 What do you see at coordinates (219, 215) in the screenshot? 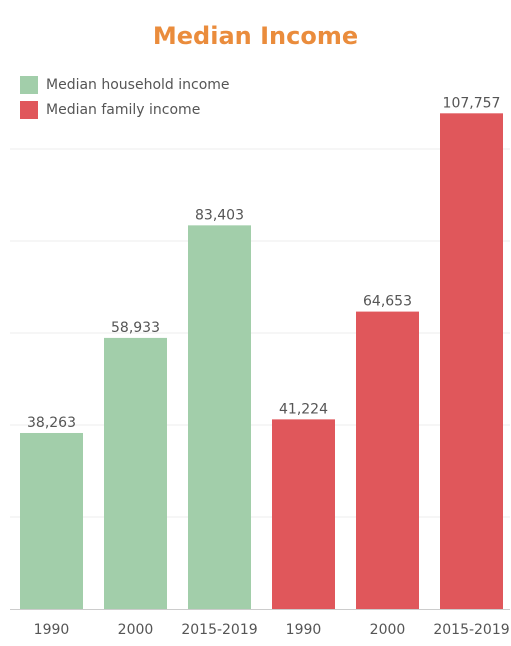
I see `data-label: 83,403` at bounding box center [219, 215].